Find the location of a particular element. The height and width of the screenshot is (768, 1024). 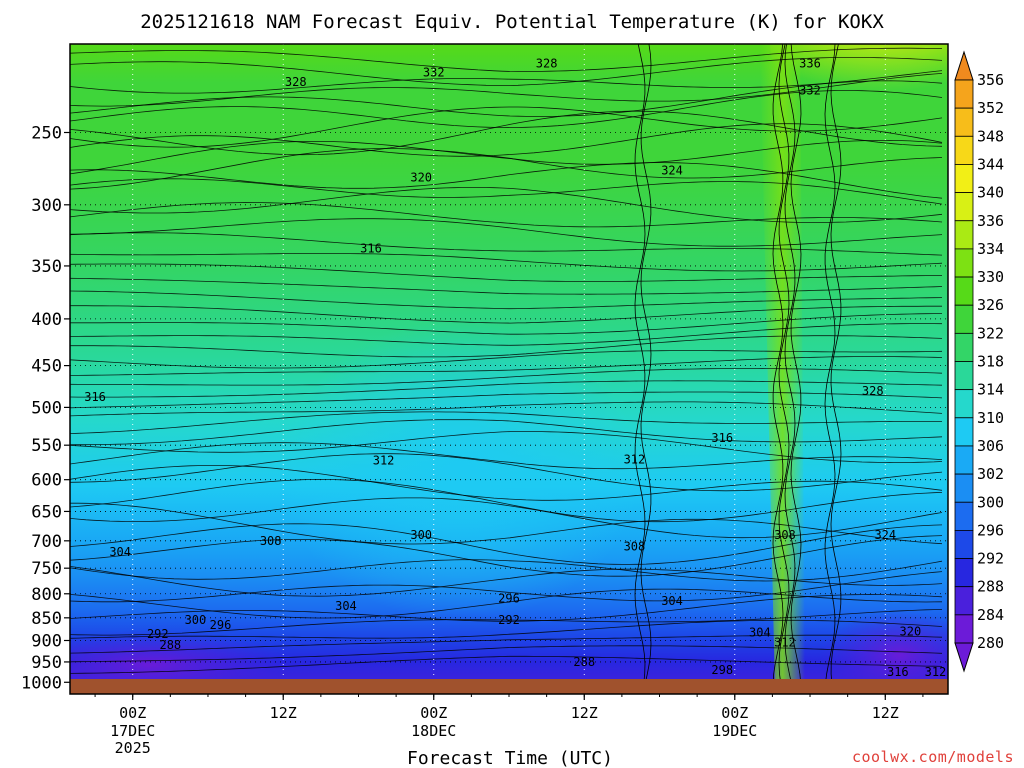

y-tick-label: 250 is located at coordinates (46, 133).